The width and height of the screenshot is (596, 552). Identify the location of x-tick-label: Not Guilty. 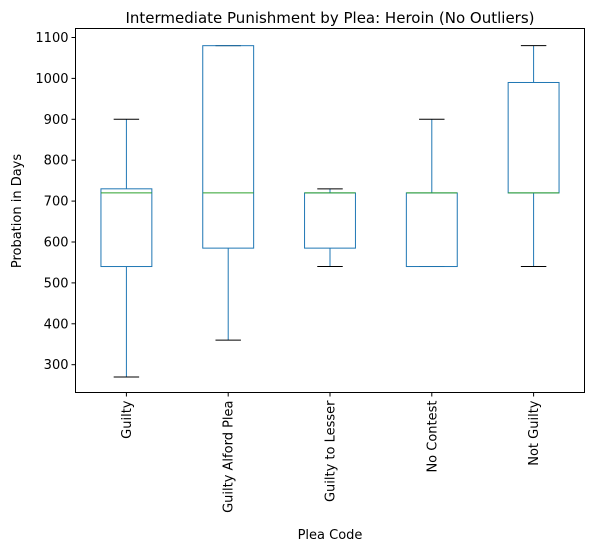
(534, 433).